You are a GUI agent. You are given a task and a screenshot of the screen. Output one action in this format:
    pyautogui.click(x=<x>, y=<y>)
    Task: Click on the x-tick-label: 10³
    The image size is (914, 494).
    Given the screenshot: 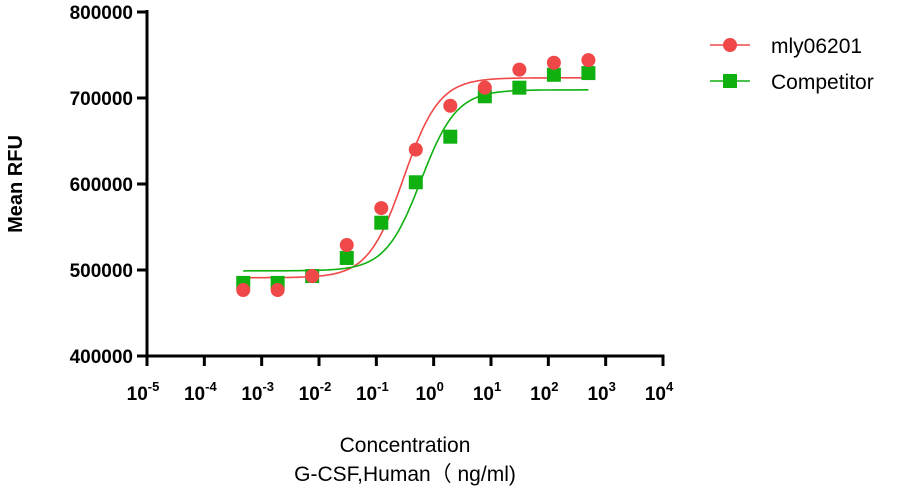 What is the action you would take?
    pyautogui.click(x=601, y=392)
    